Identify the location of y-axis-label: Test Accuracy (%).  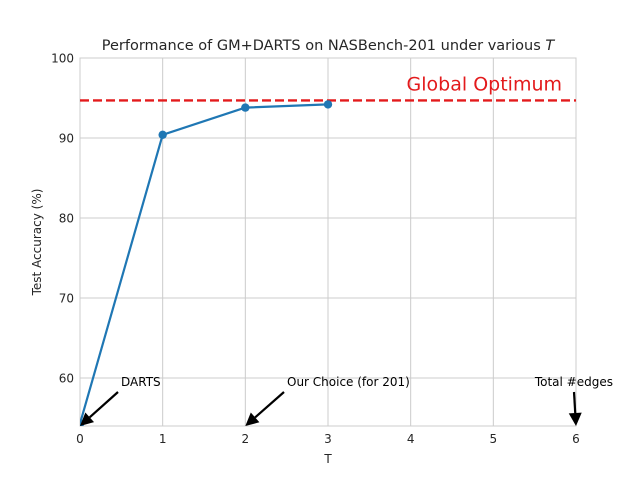
(37, 243).